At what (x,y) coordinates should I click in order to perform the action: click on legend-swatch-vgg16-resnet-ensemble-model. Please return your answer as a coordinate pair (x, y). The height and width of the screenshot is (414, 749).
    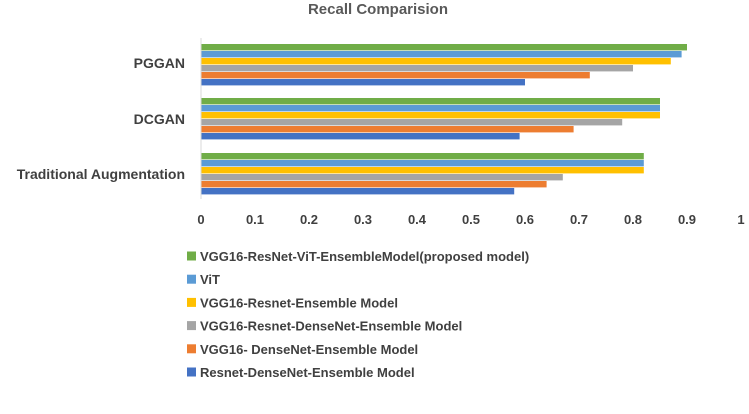
    Looking at the image, I should click on (191, 302).